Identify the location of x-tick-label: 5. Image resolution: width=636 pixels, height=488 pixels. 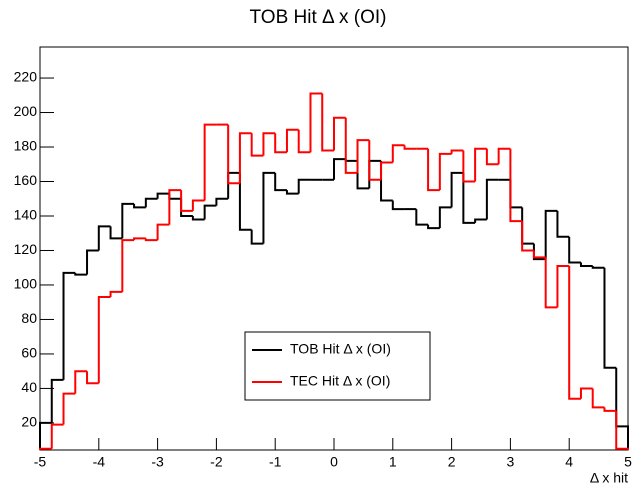
(628, 462).